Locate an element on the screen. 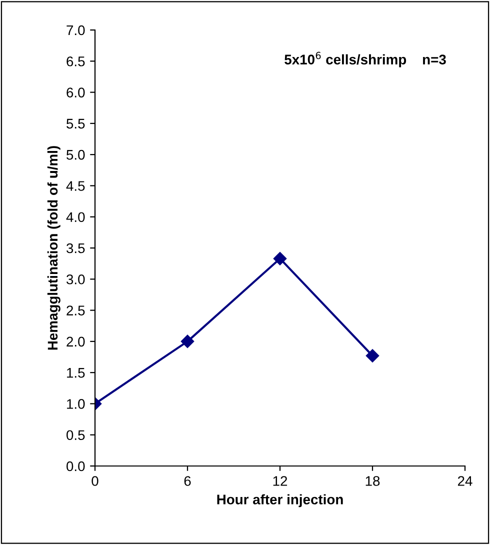 The width and height of the screenshot is (490, 545). y-tick-label: 6.0 is located at coordinates (75, 93).